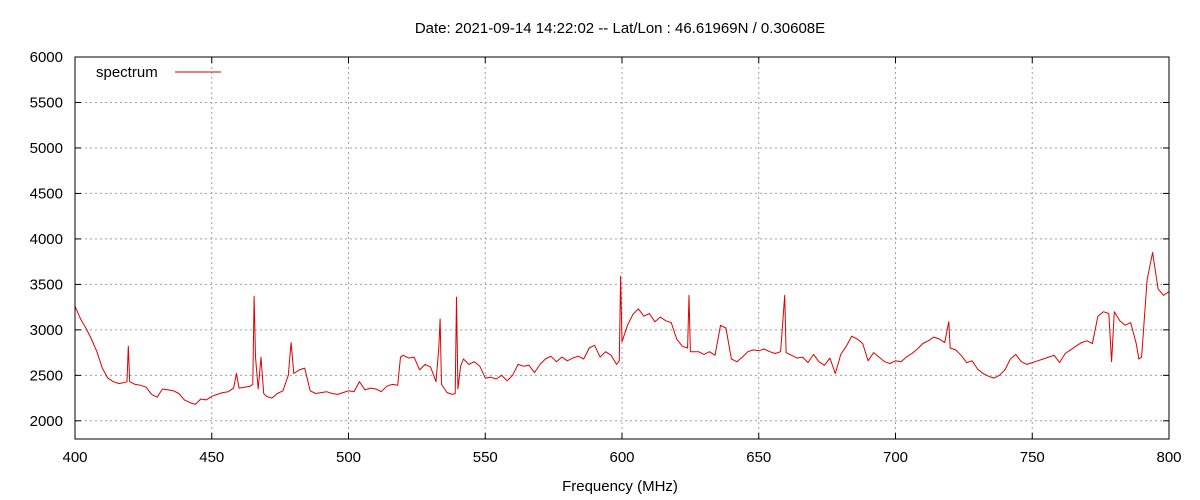 The image size is (1200, 500). I want to click on x-tick-label: 450, so click(211, 457).